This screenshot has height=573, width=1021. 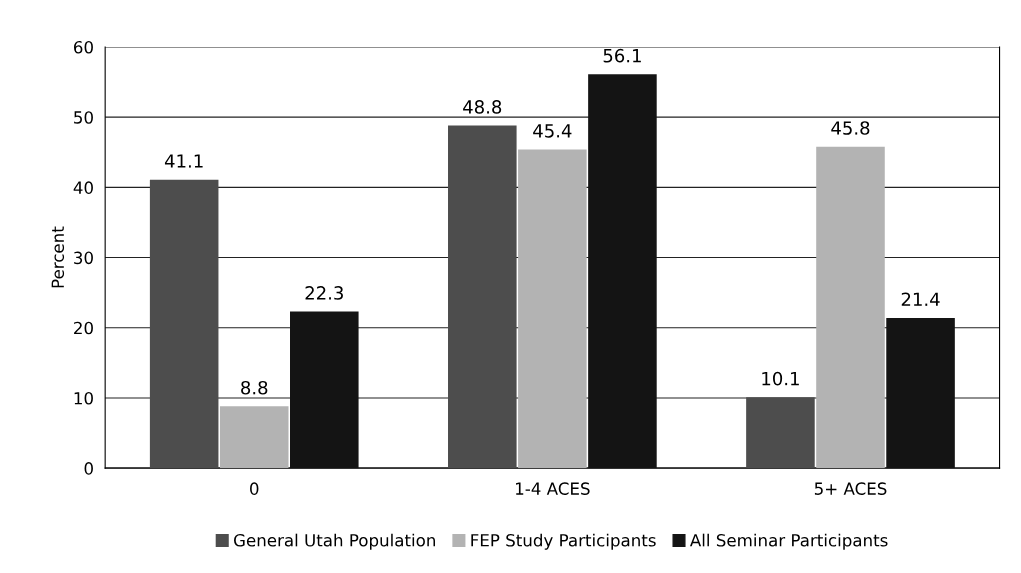 I want to click on data-label: 10.1, so click(x=780, y=378).